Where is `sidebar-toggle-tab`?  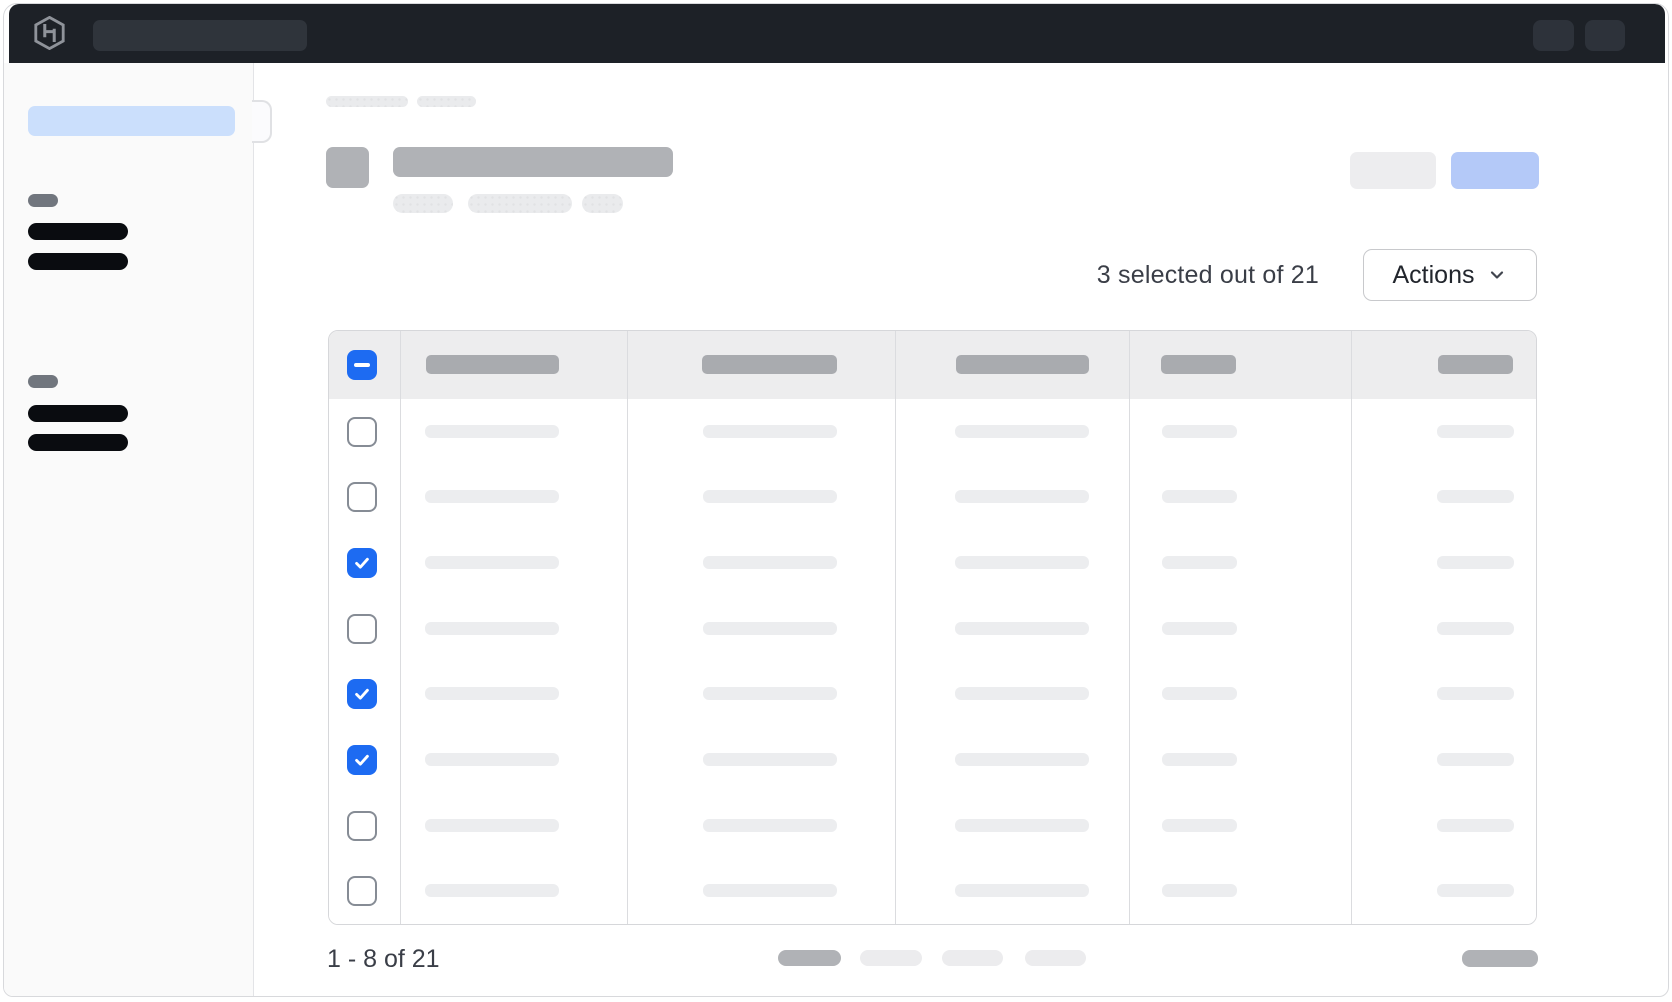 sidebar-toggle-tab is located at coordinates (262, 121).